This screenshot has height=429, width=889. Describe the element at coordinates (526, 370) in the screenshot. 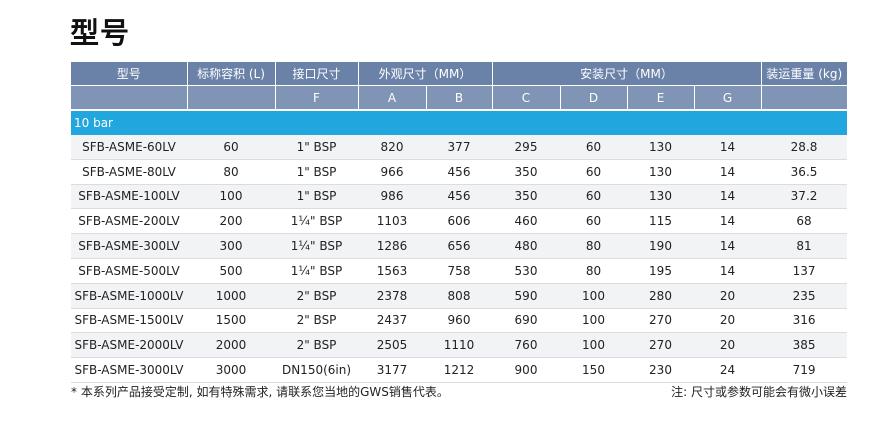

I see `table-cell: 900` at that location.